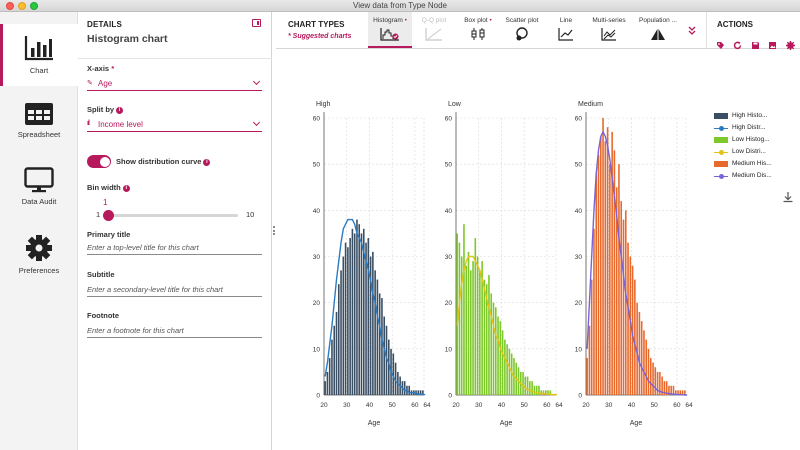  What do you see at coordinates (790, 44) in the screenshot?
I see `settings-icon` at bounding box center [790, 44].